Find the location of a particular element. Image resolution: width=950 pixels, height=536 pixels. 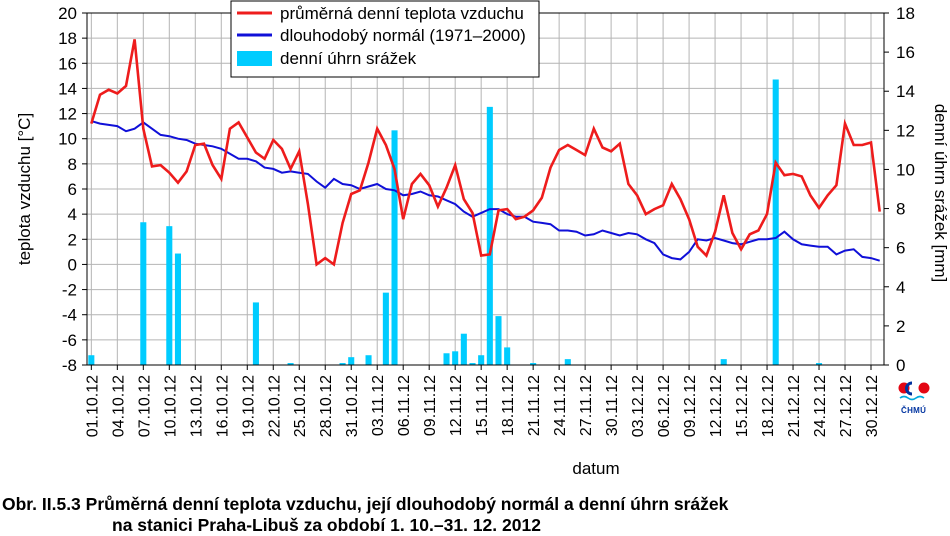

x-tick-label: 10.10.12 is located at coordinates (170, 406).